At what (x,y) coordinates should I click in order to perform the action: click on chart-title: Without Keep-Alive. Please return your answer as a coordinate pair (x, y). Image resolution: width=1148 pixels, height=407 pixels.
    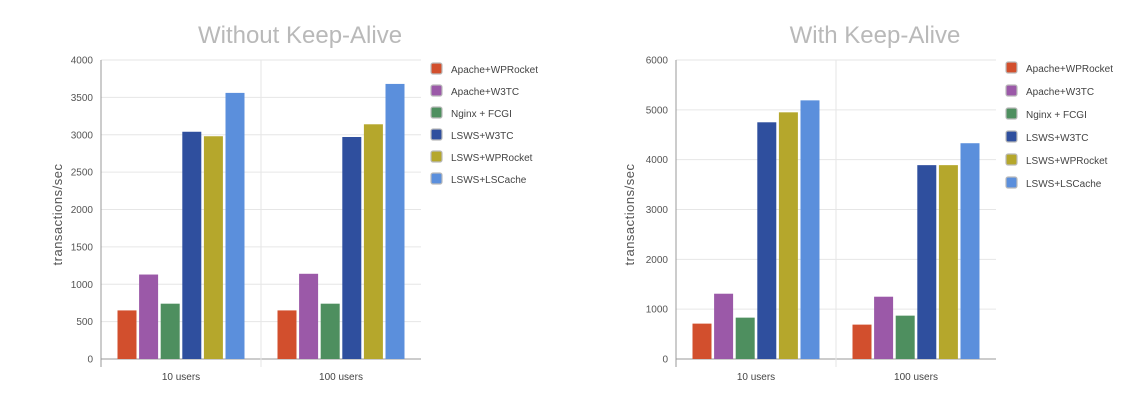
    Looking at the image, I should click on (300, 35).